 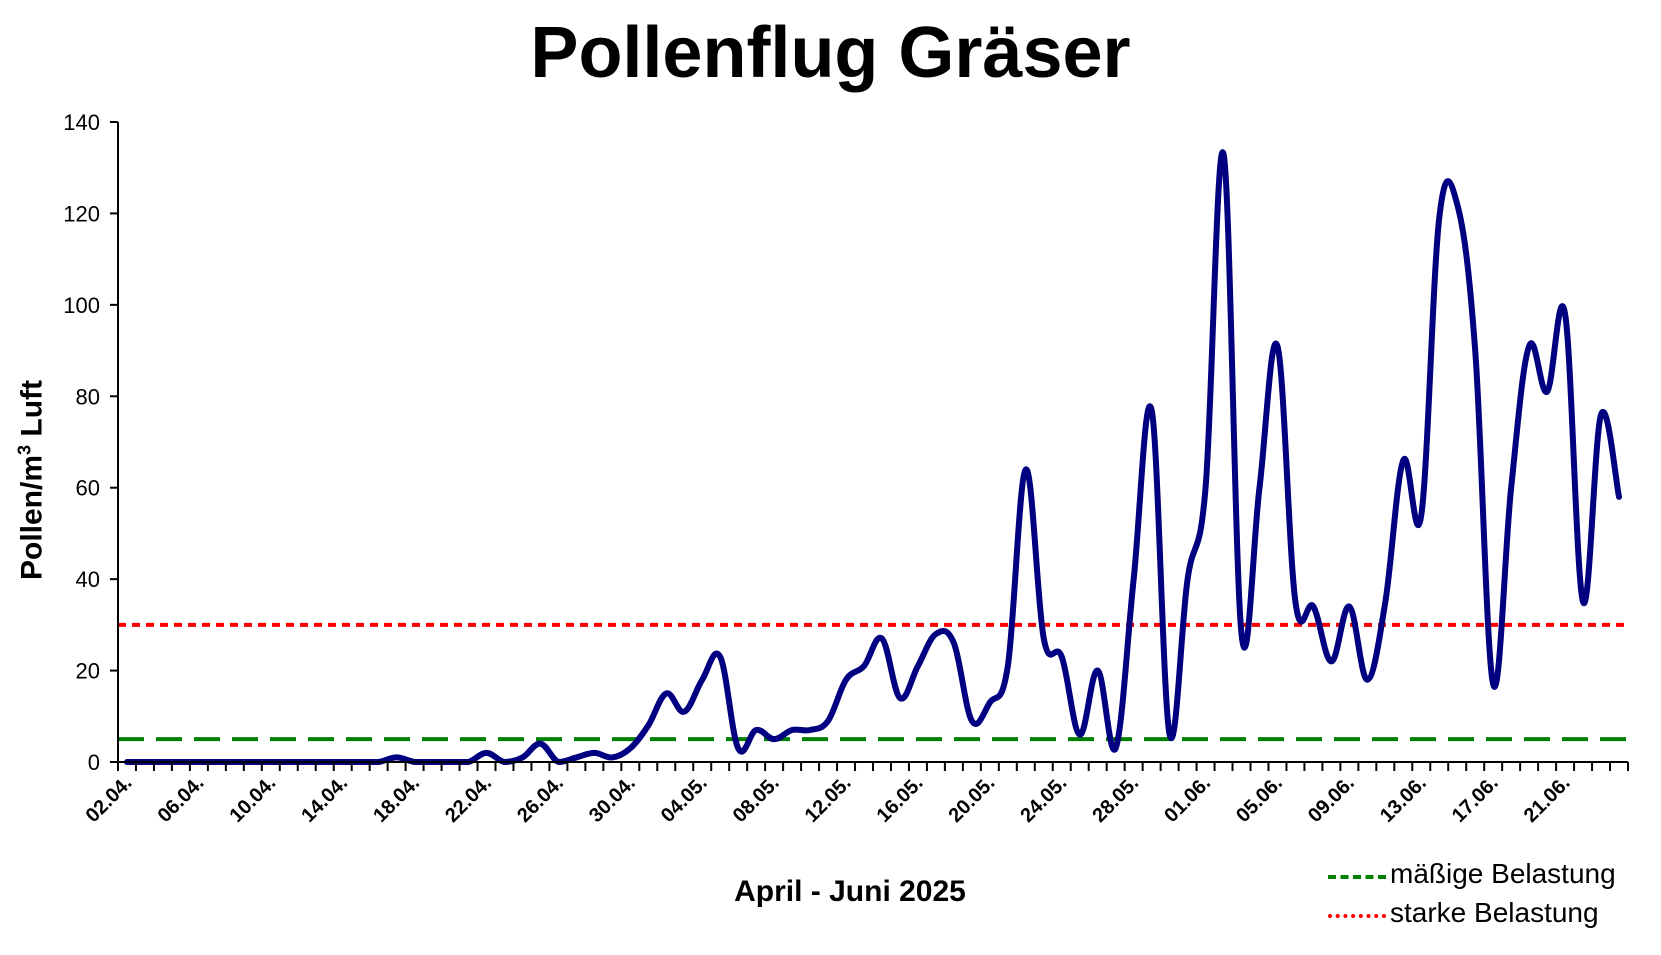 I want to click on x-axis-label: April - Juni 2025, so click(x=850, y=891).